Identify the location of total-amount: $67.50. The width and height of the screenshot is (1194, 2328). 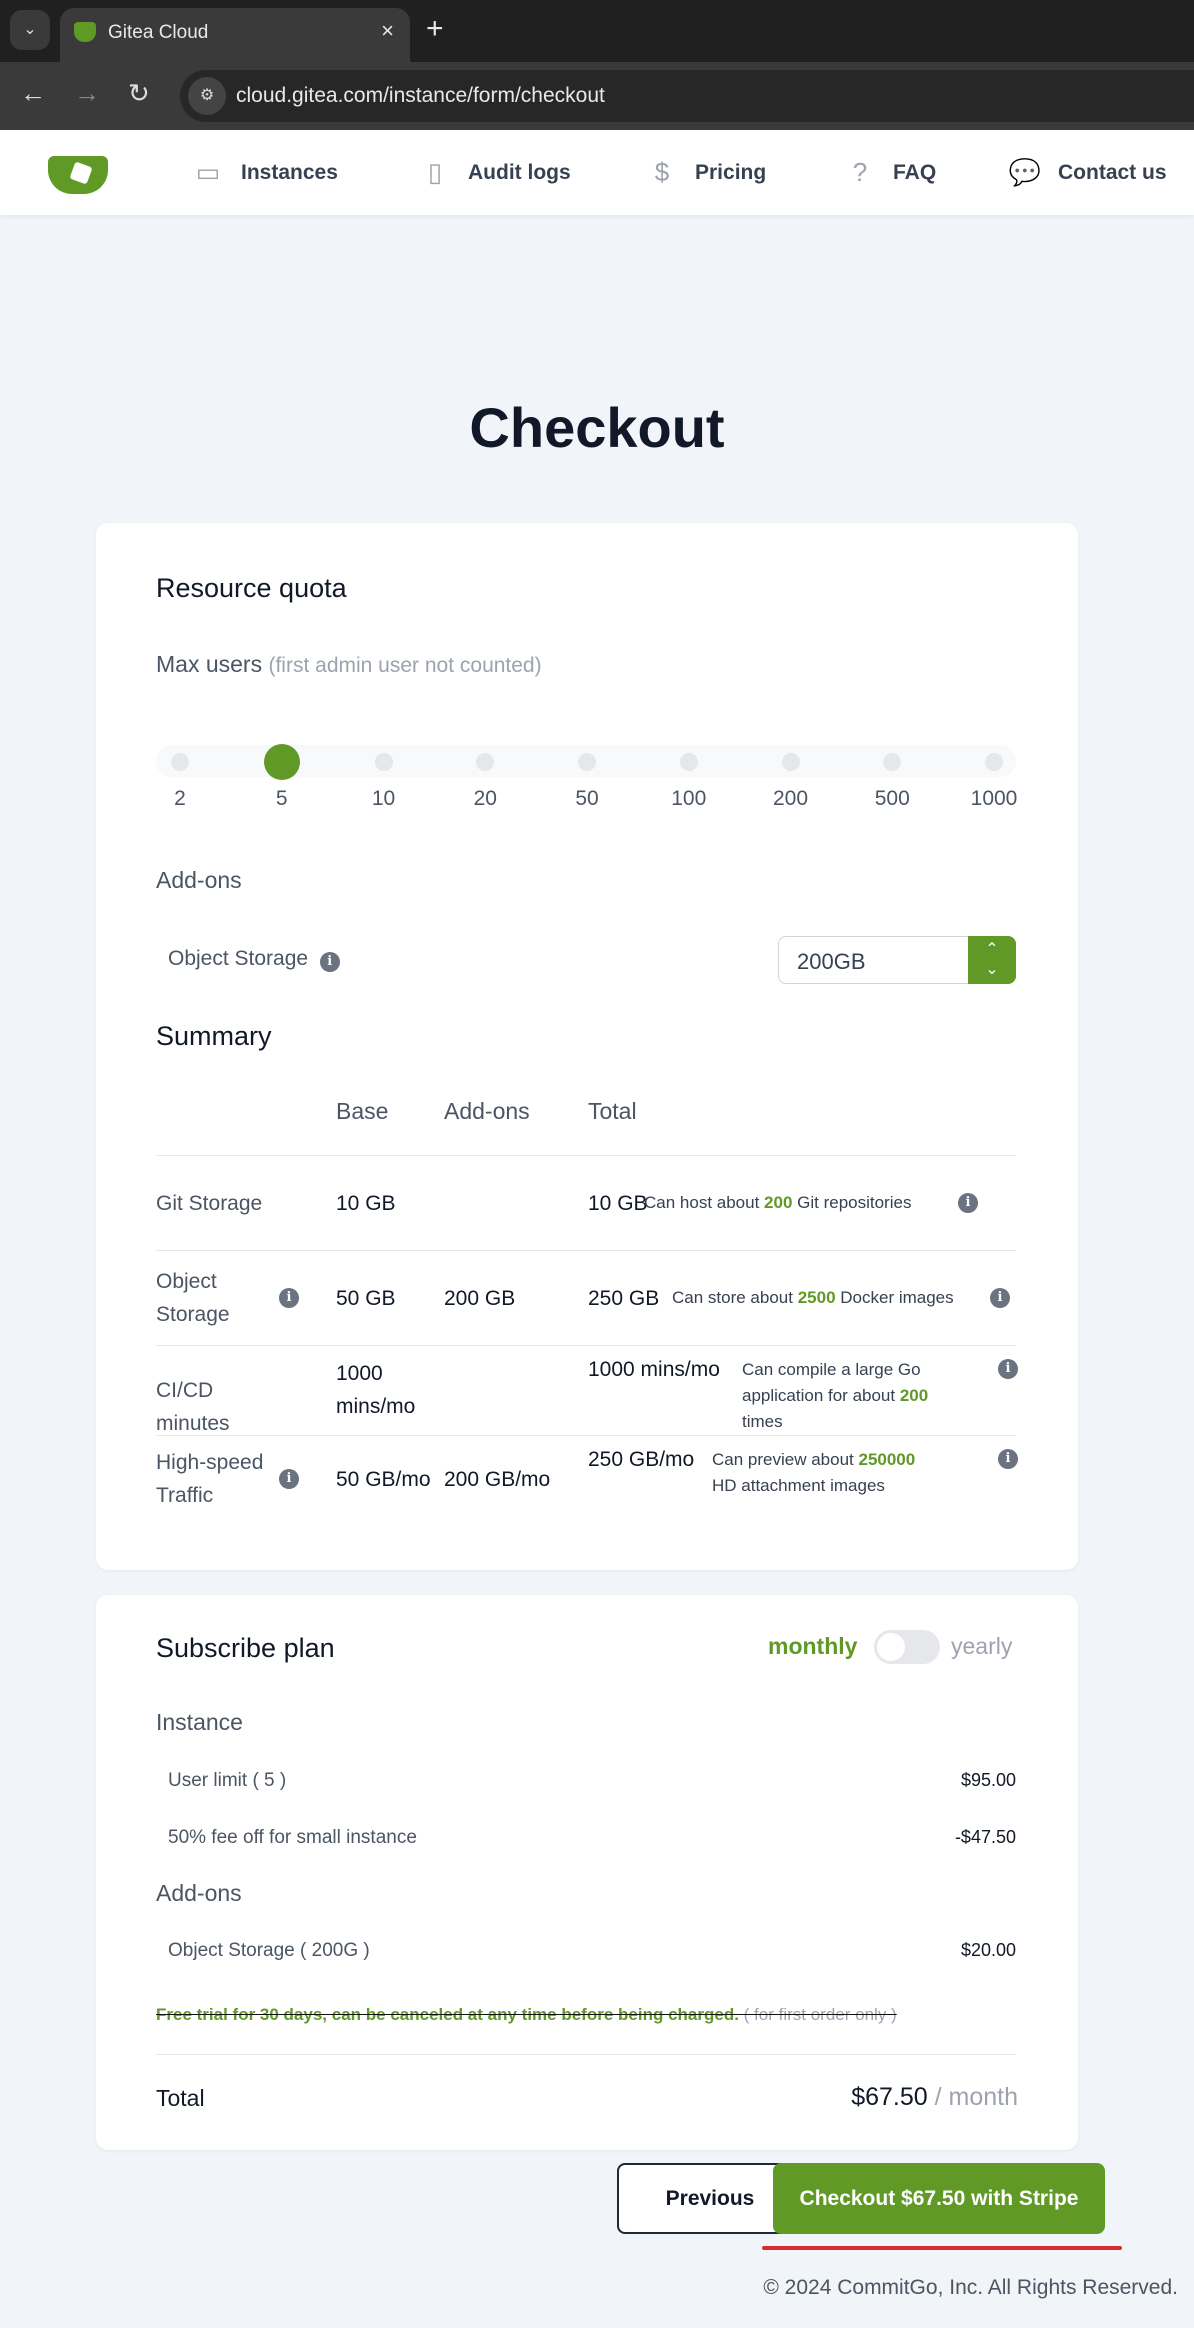
(889, 2097).